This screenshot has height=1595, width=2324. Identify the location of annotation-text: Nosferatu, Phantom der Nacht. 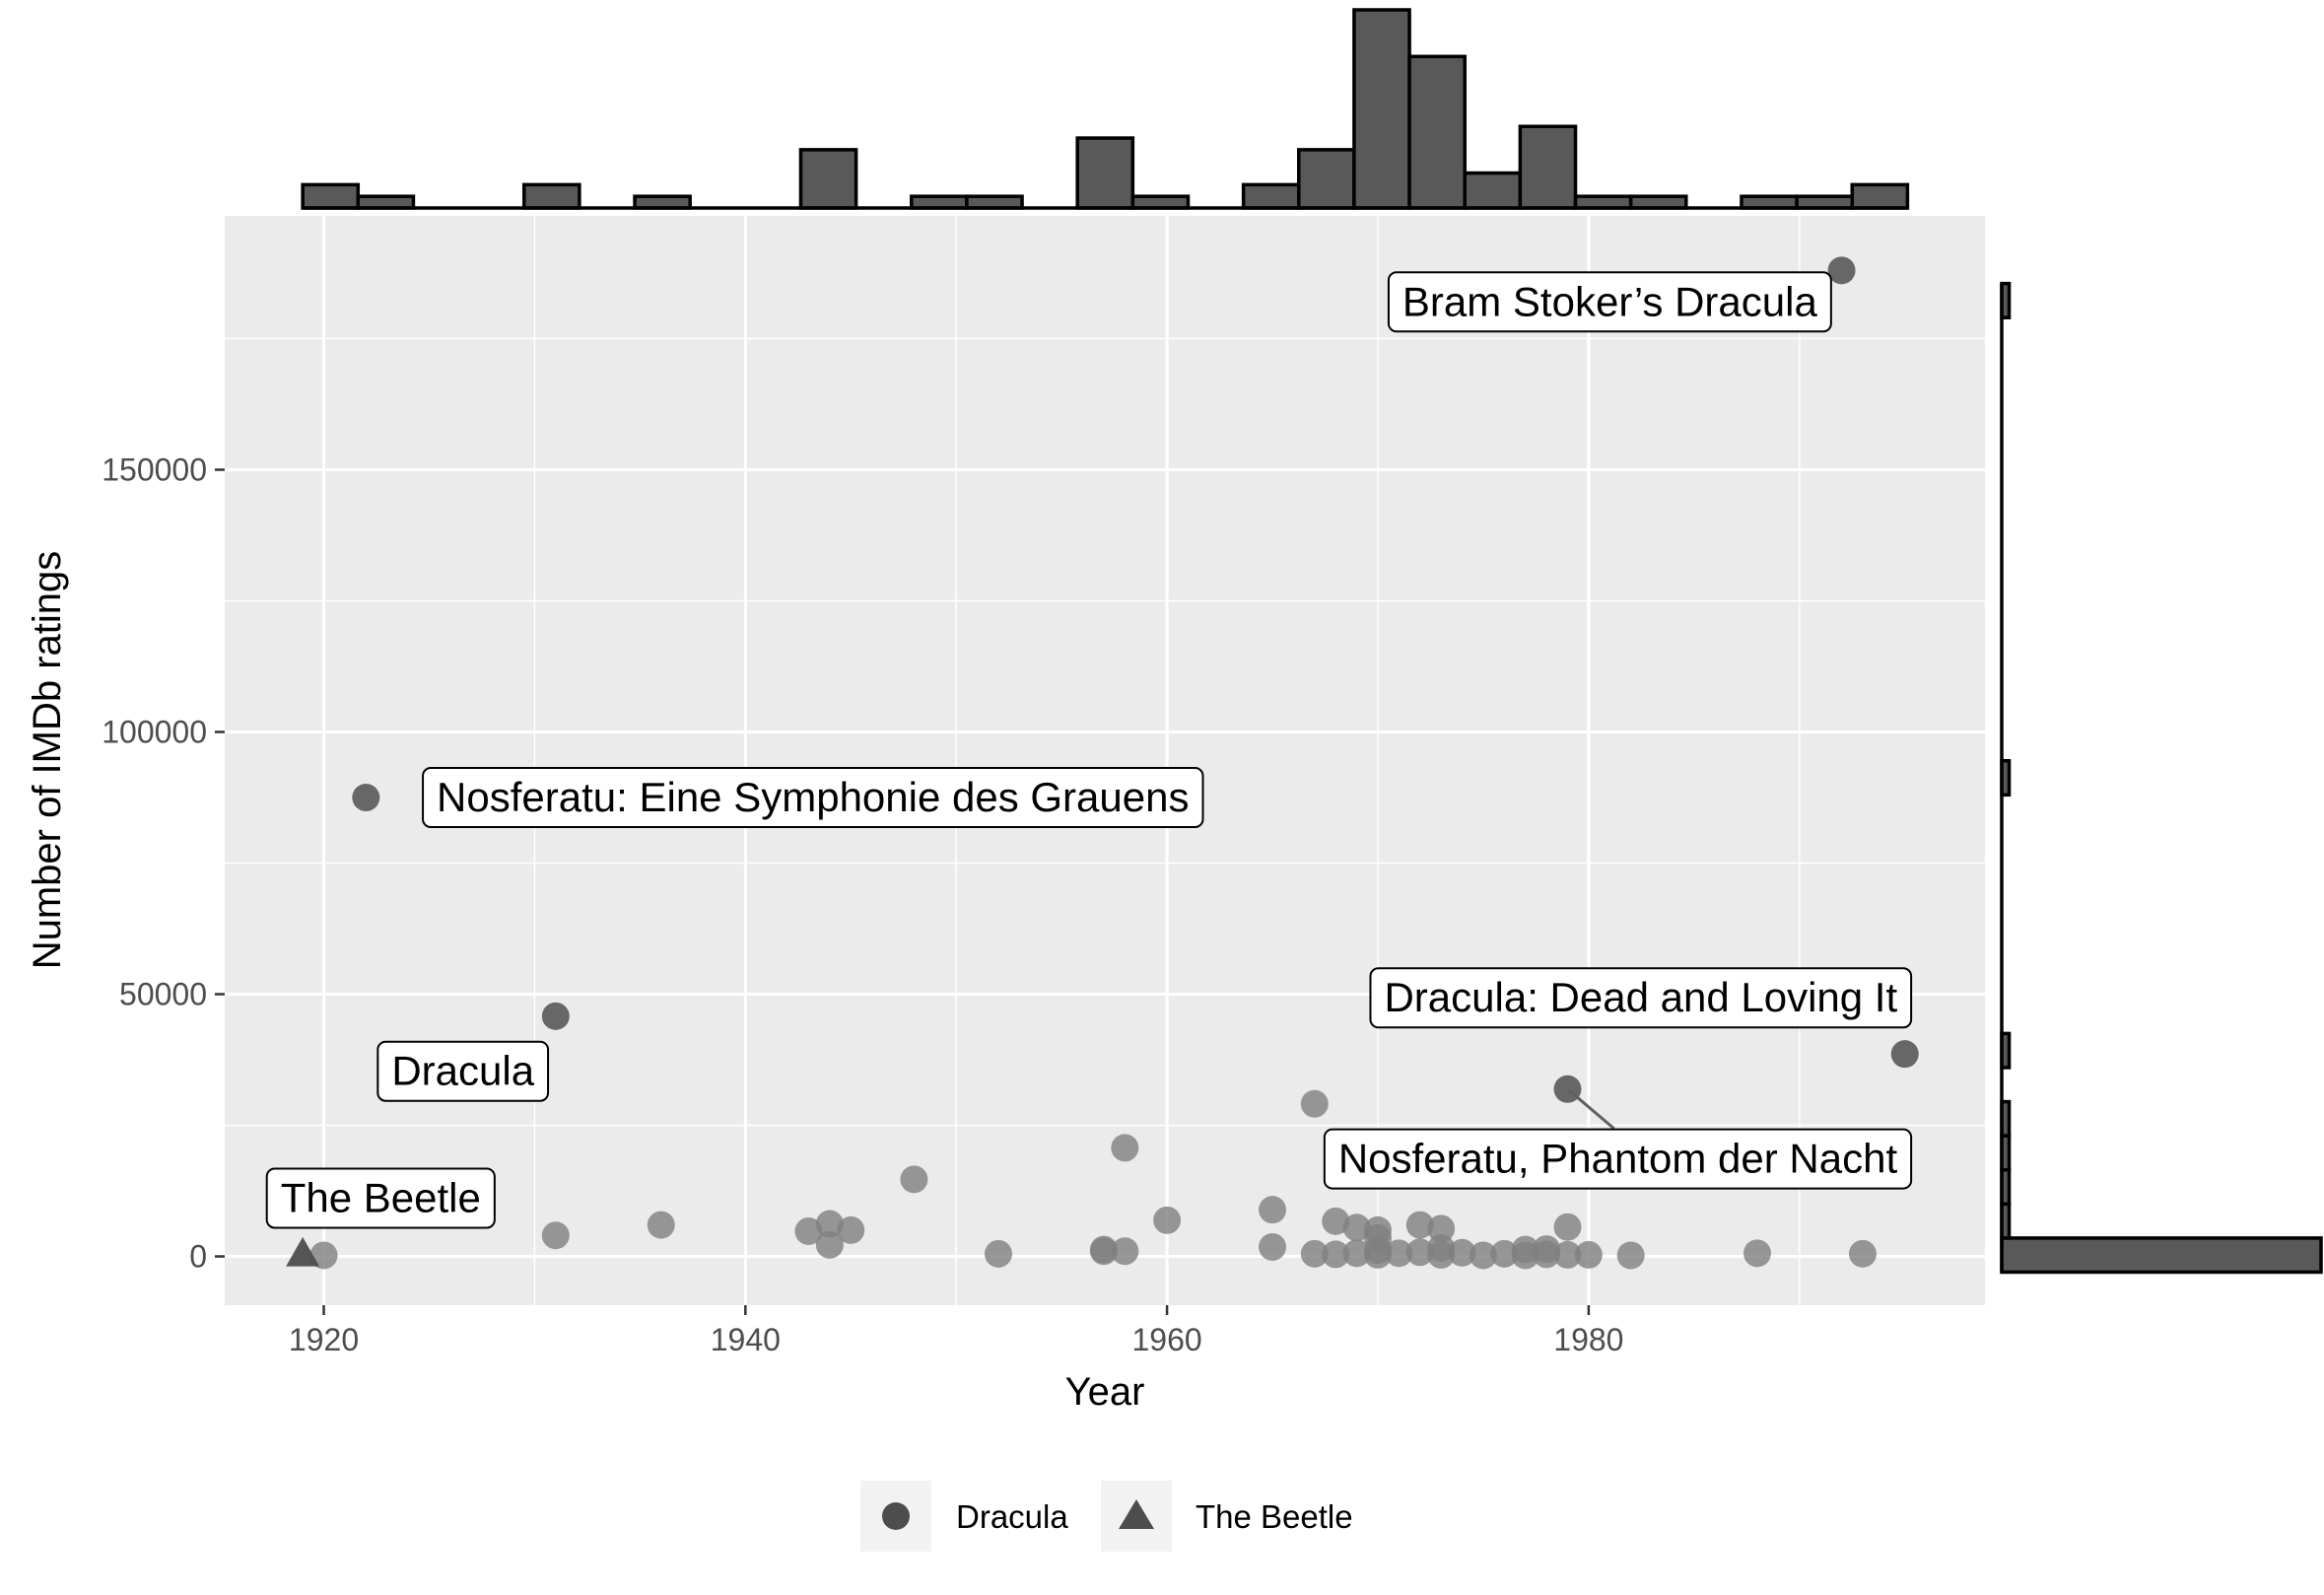
(1618, 1159).